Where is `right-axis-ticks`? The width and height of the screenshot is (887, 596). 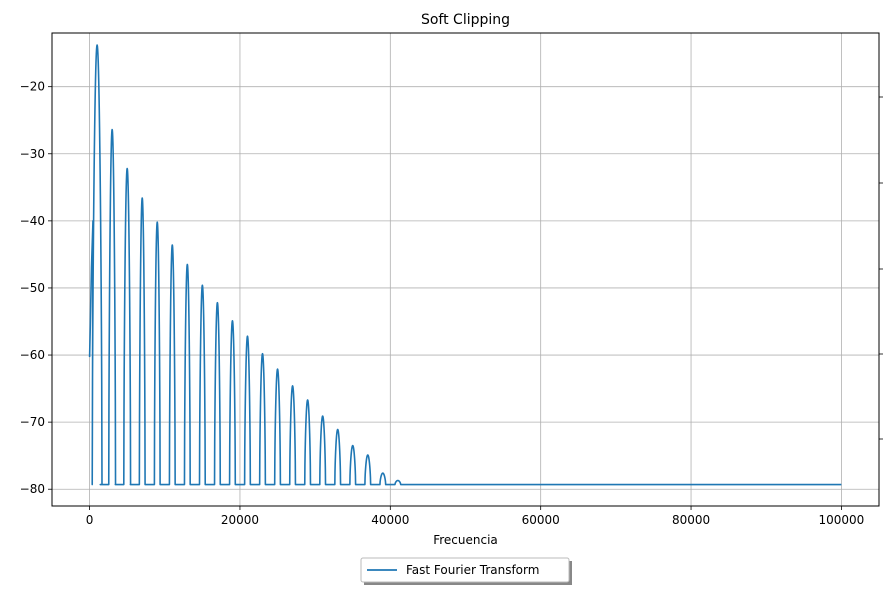 right-axis-ticks is located at coordinates (881, 268).